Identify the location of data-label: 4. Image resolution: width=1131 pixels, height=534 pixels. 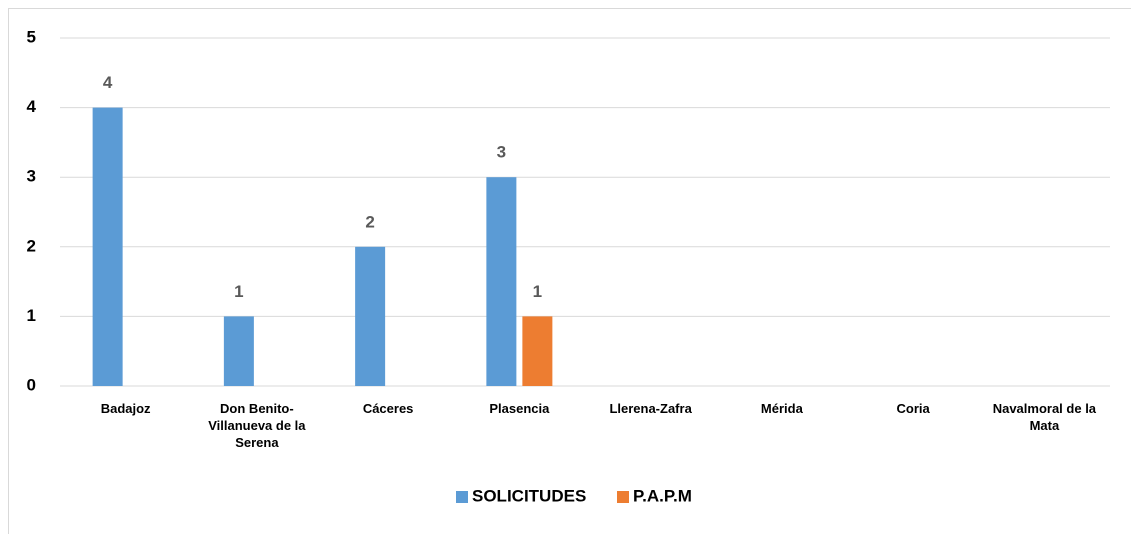
(108, 82).